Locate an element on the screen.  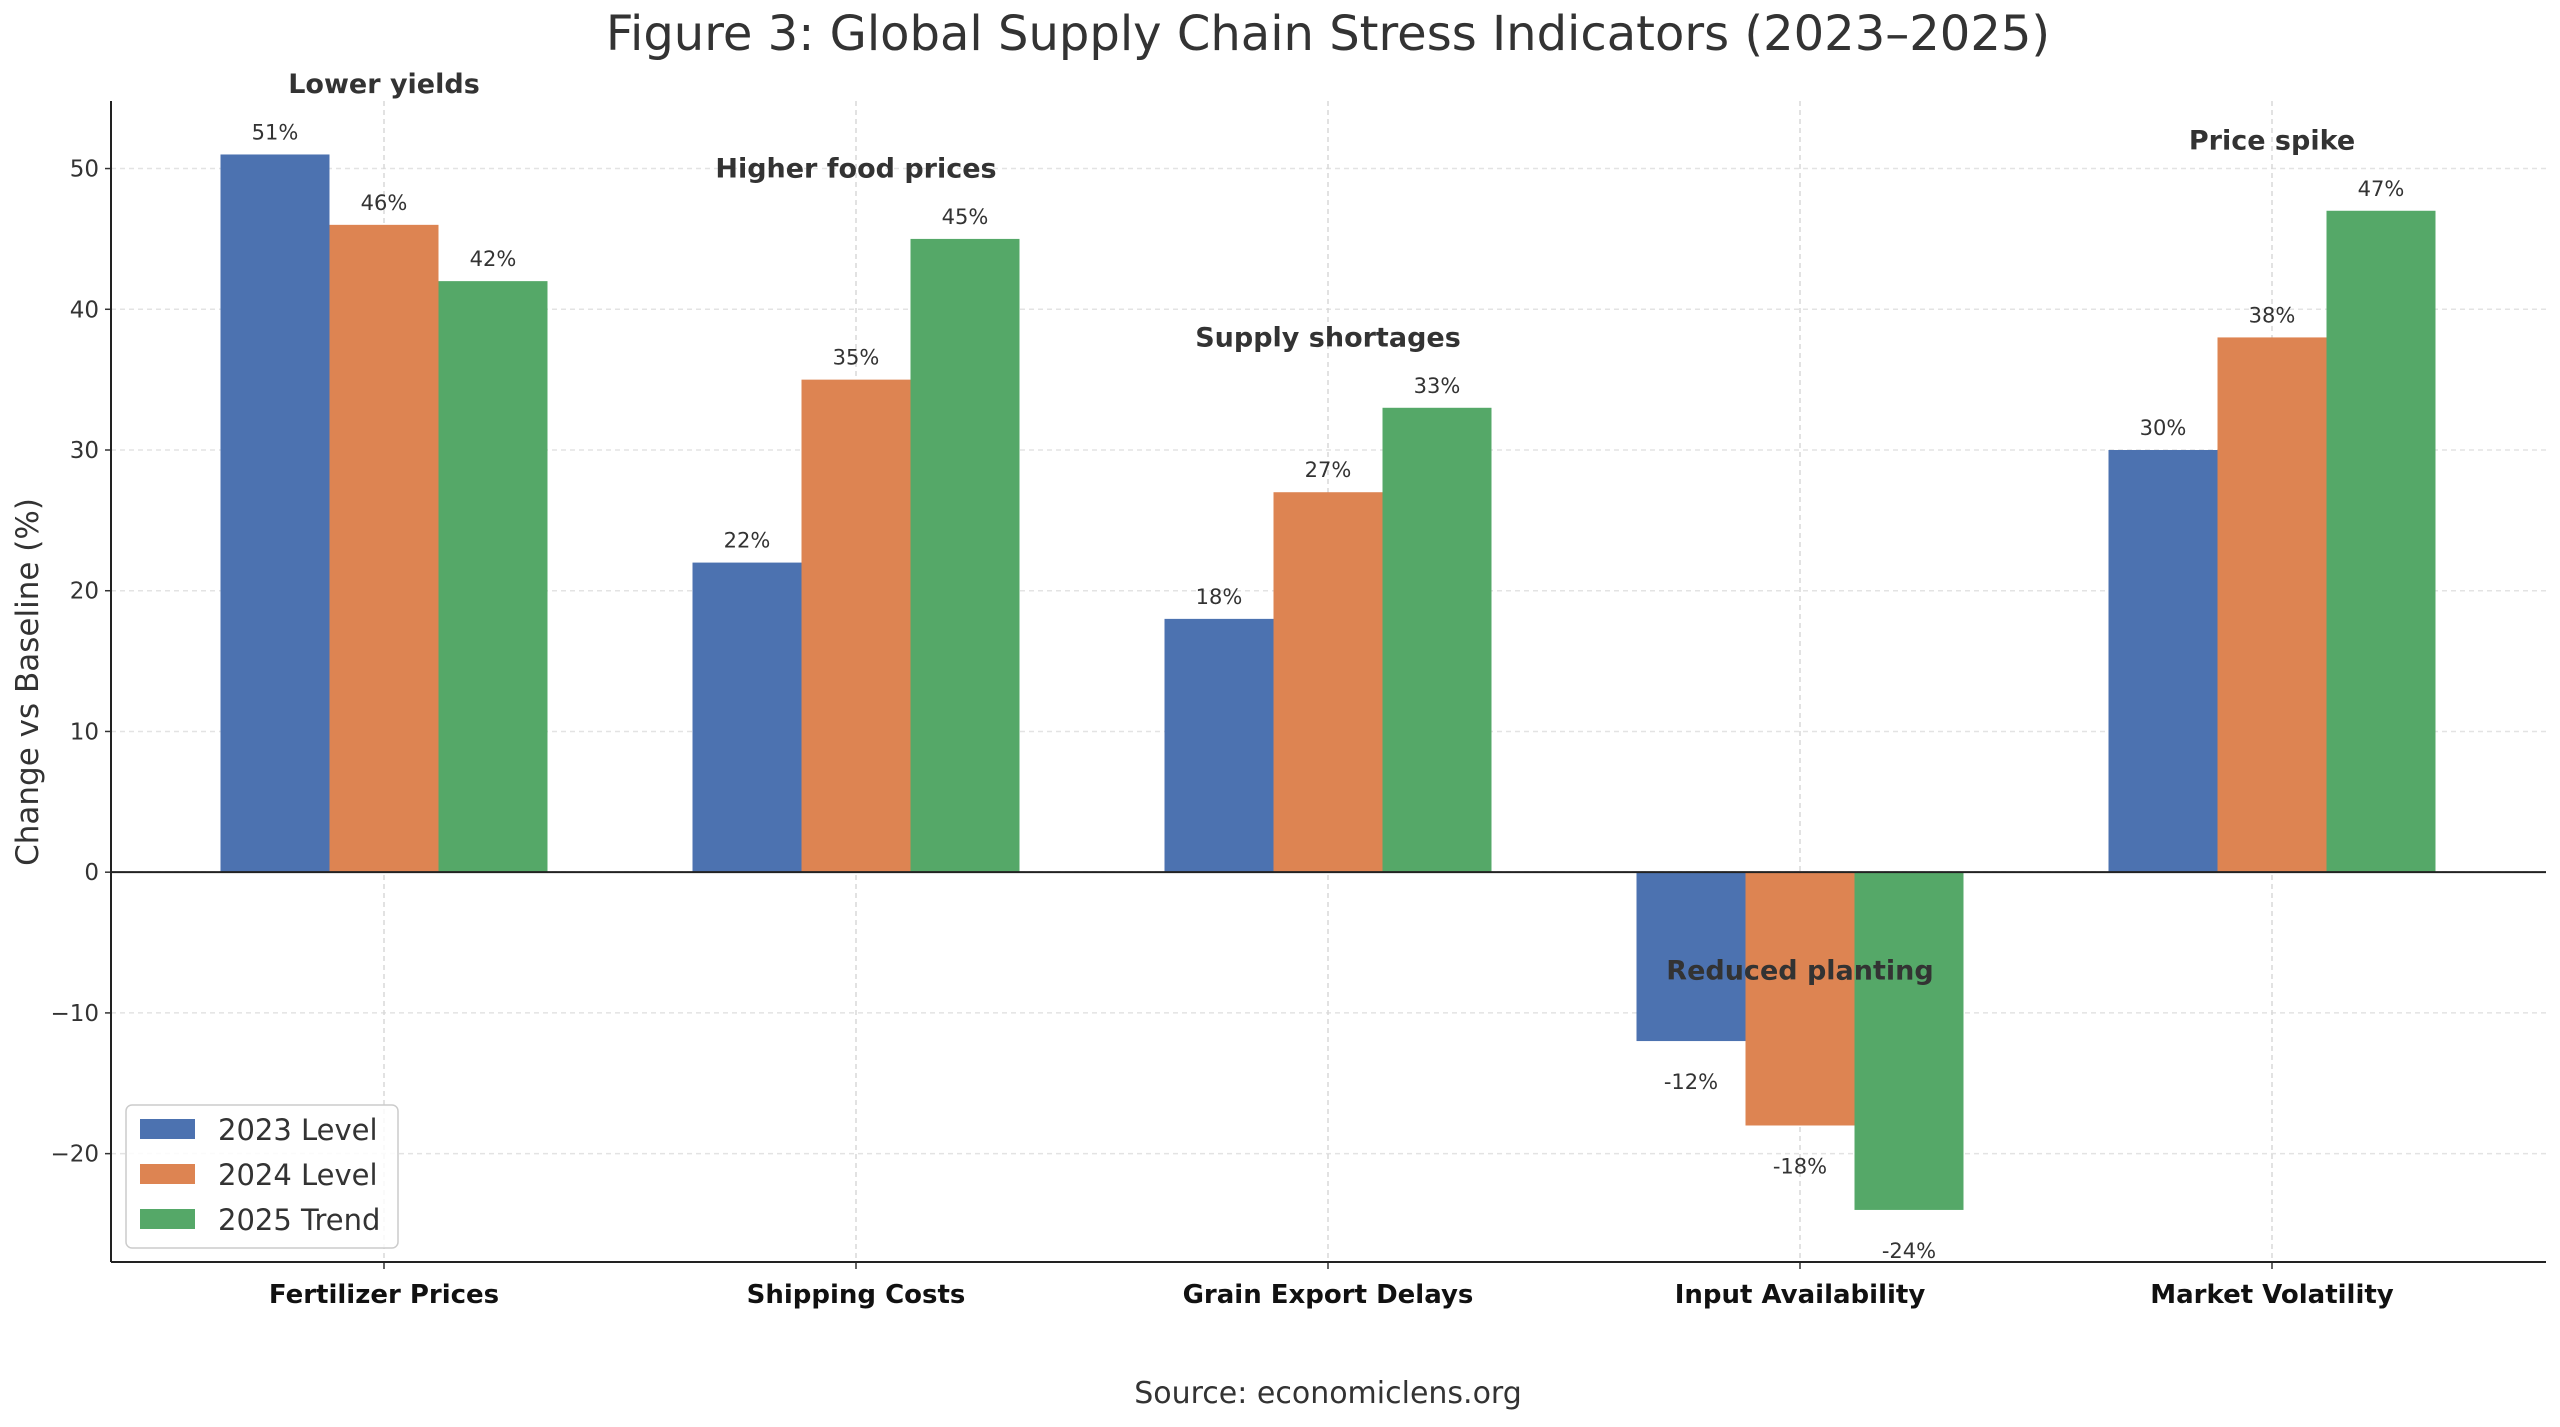
data-label: 22% is located at coordinates (747, 541).